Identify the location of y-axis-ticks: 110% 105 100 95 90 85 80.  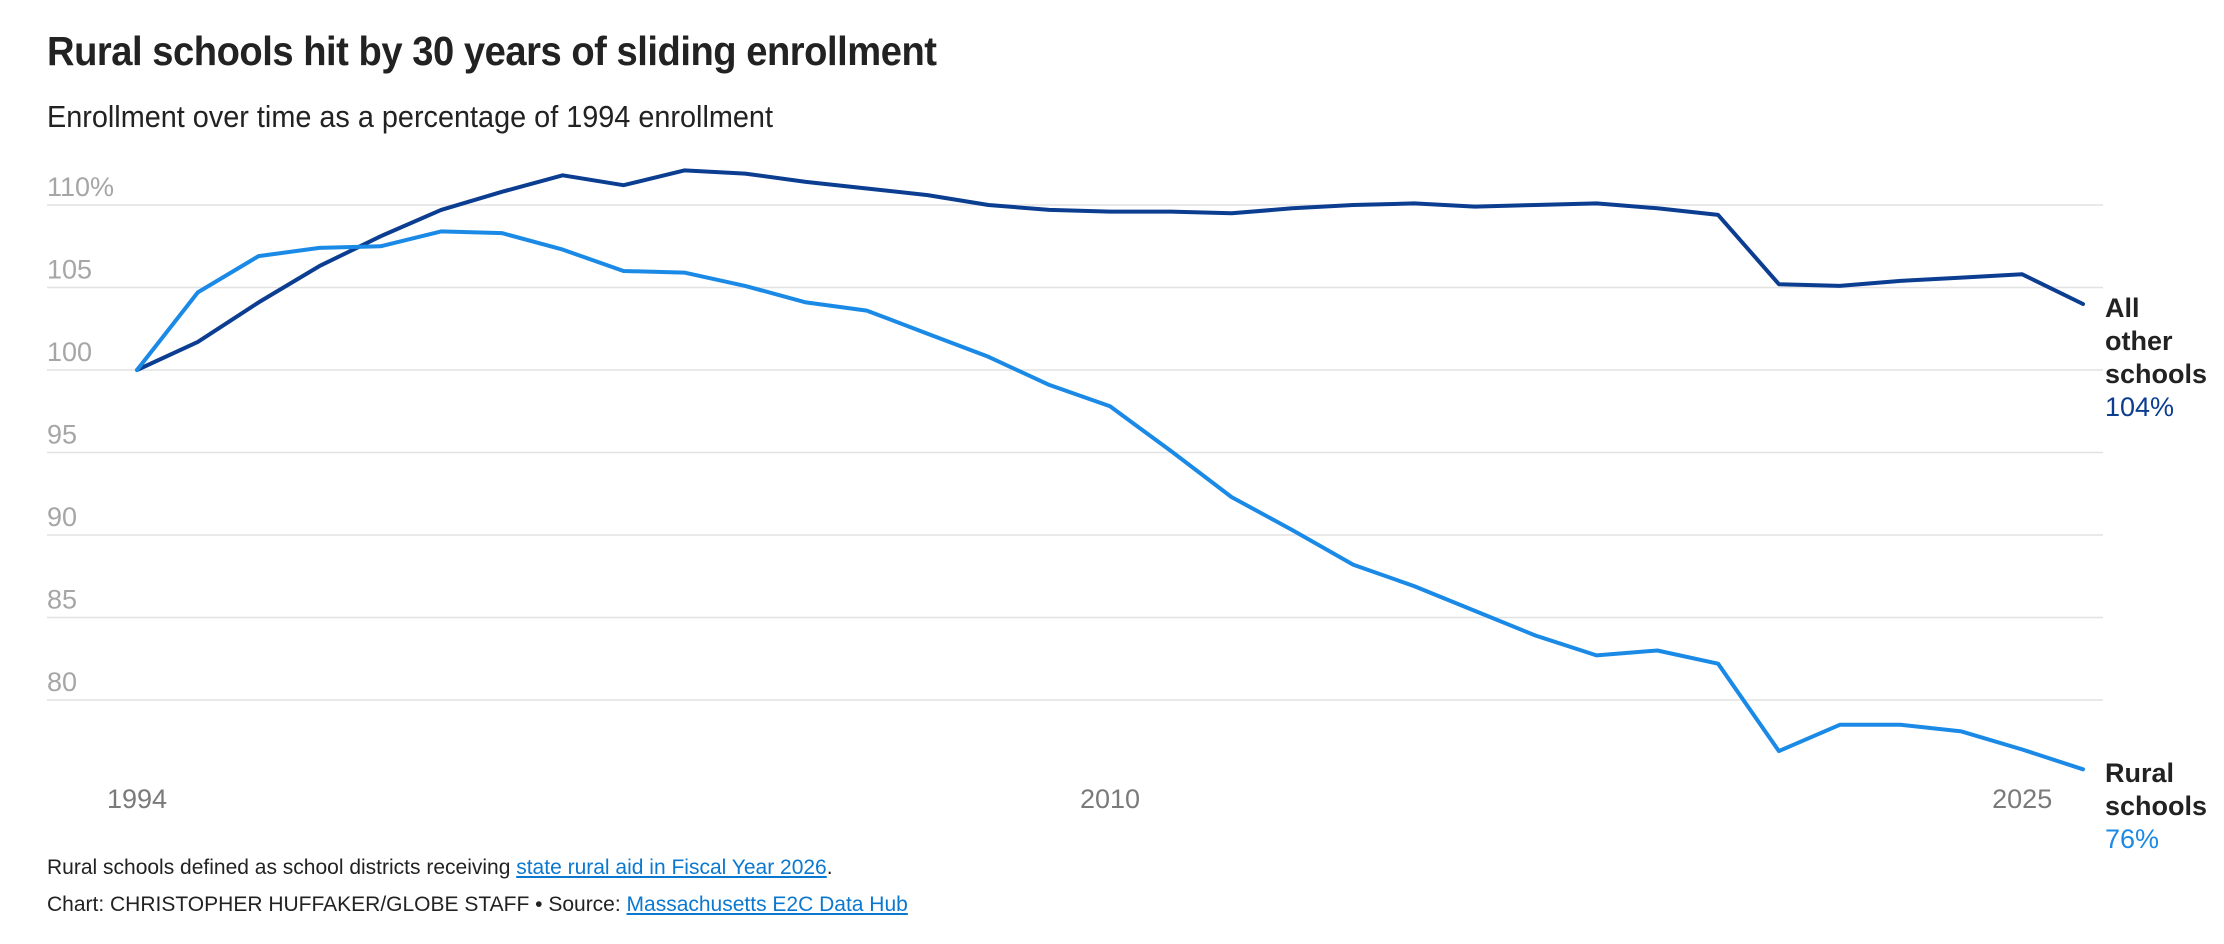
(80, 434).